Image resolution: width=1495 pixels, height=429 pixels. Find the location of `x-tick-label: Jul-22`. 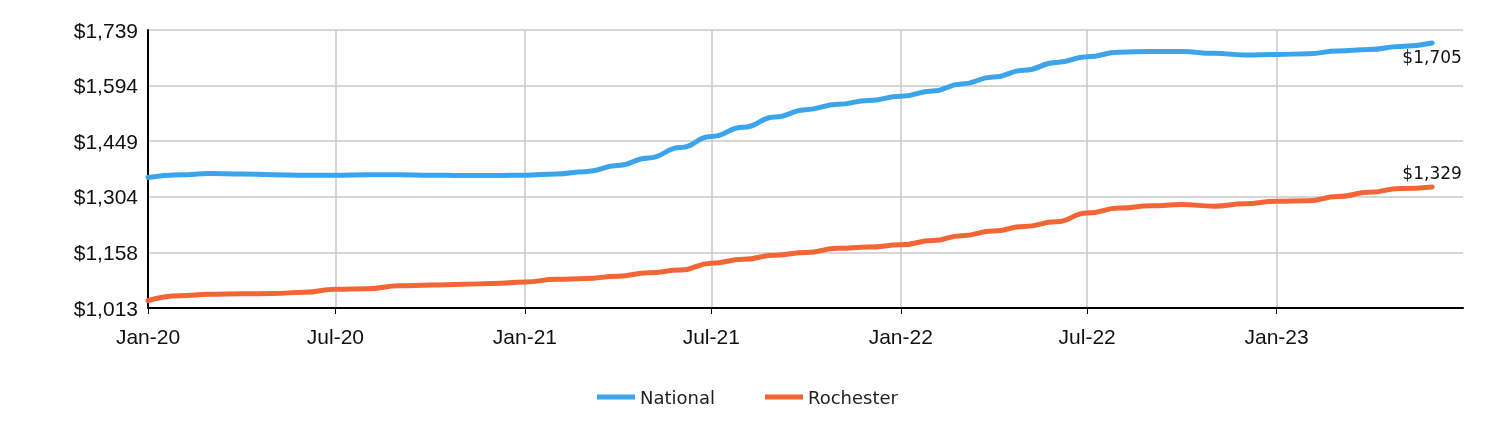

x-tick-label: Jul-22 is located at coordinates (1087, 336).